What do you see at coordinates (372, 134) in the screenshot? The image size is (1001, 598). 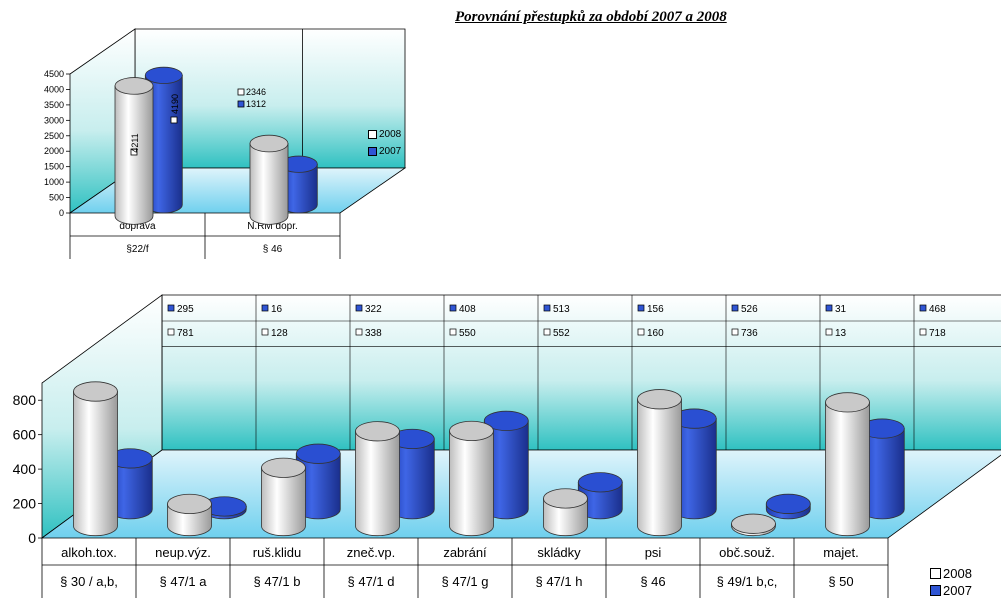 I see `legend-swatch-2008` at bounding box center [372, 134].